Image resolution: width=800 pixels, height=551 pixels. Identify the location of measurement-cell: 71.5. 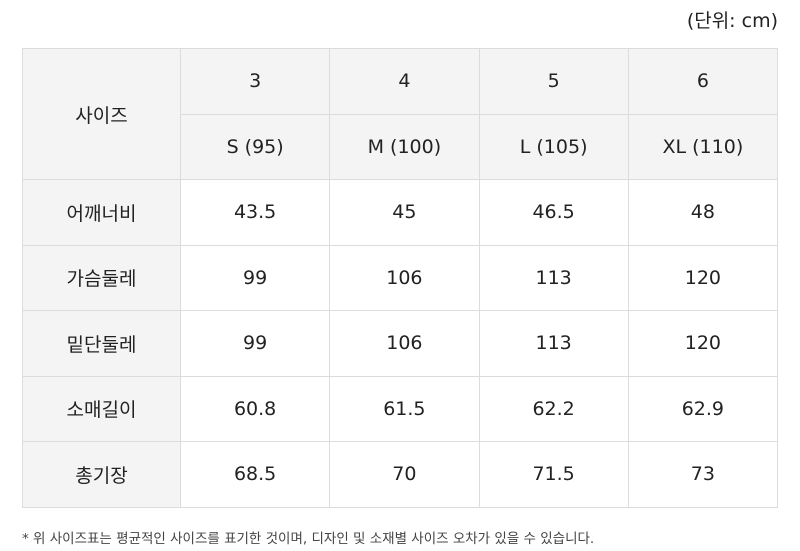
(553, 474).